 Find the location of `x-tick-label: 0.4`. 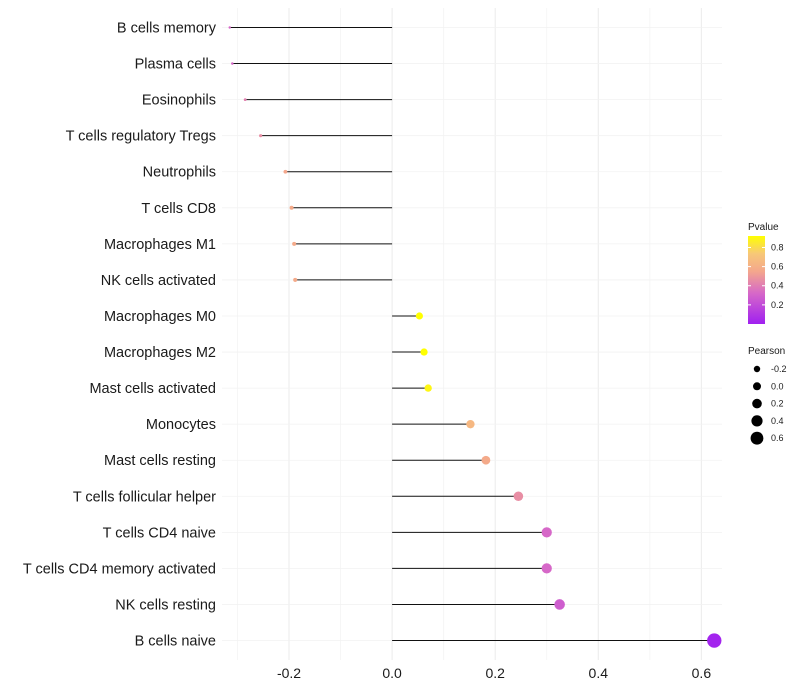

x-tick-label: 0.4 is located at coordinates (599, 673).